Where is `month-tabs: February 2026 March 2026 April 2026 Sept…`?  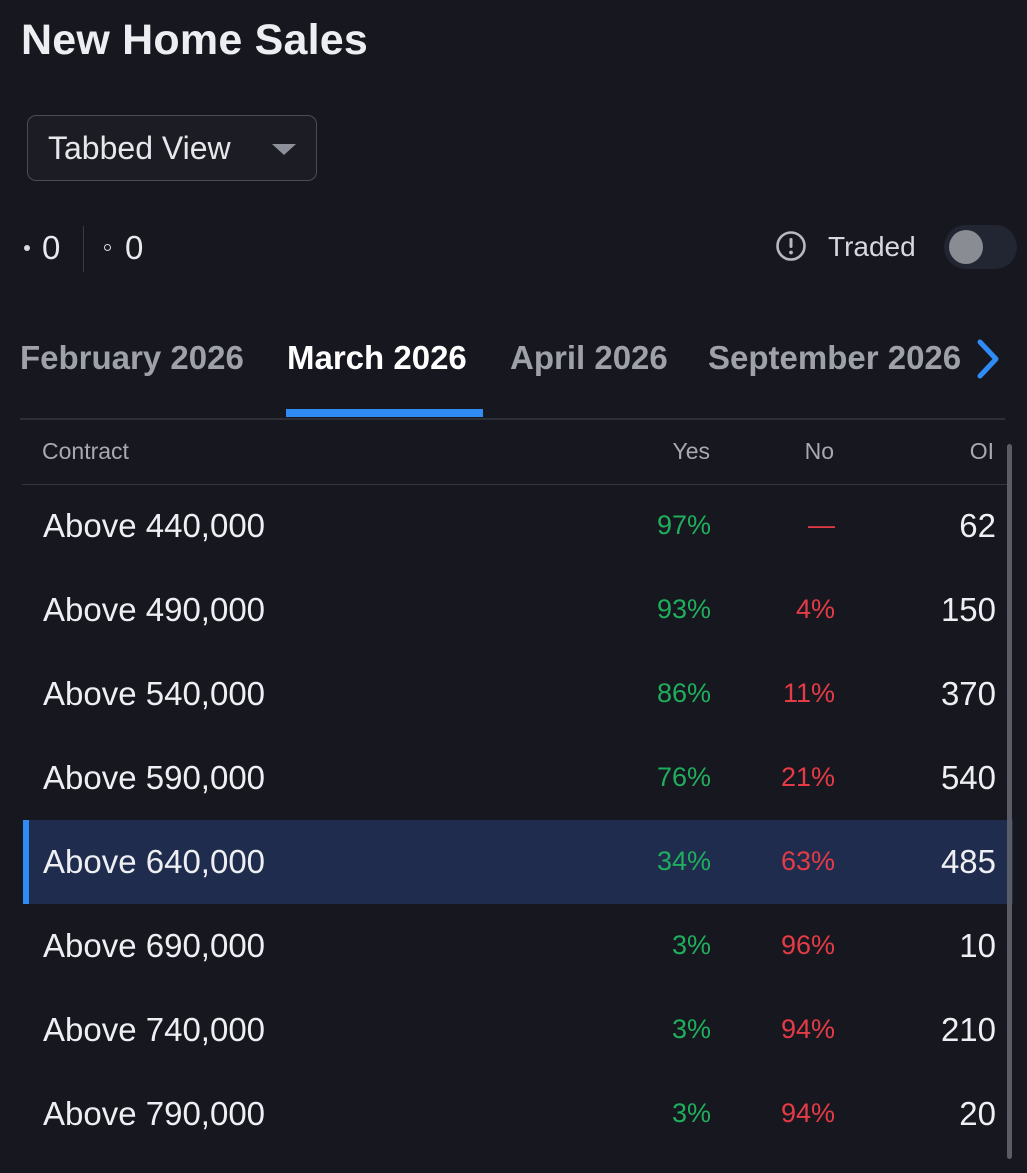
month-tabs: February 2026 March 2026 April 2026 Sept… is located at coordinates (512, 370).